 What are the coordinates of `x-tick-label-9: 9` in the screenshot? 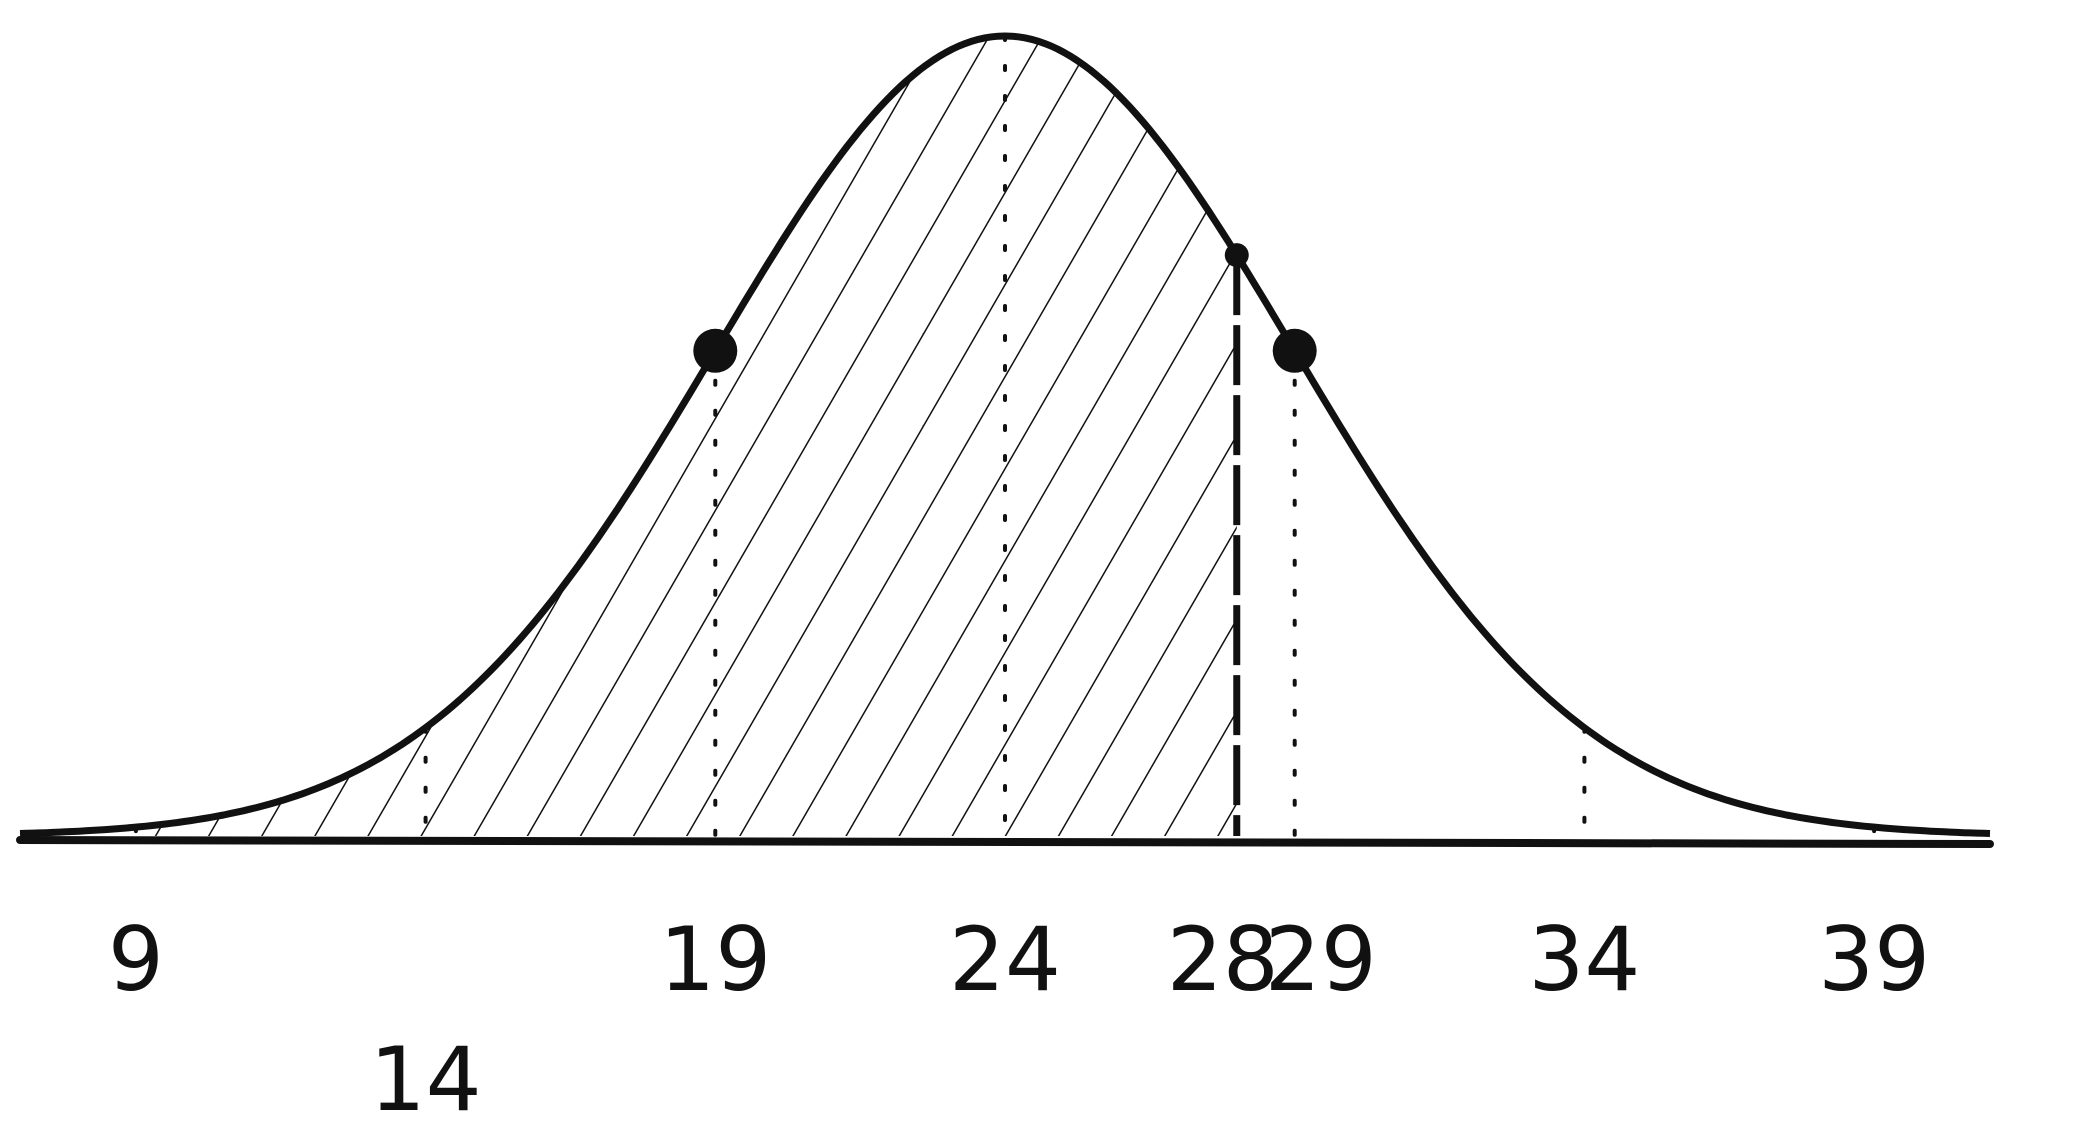 It's located at (136, 959).